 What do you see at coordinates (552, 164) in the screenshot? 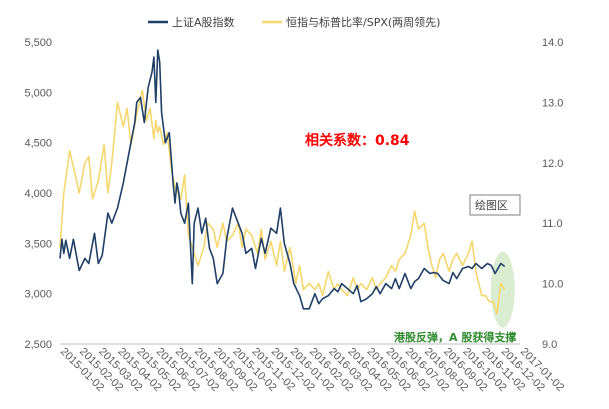
I see `right-tick-label: 12.0` at bounding box center [552, 164].